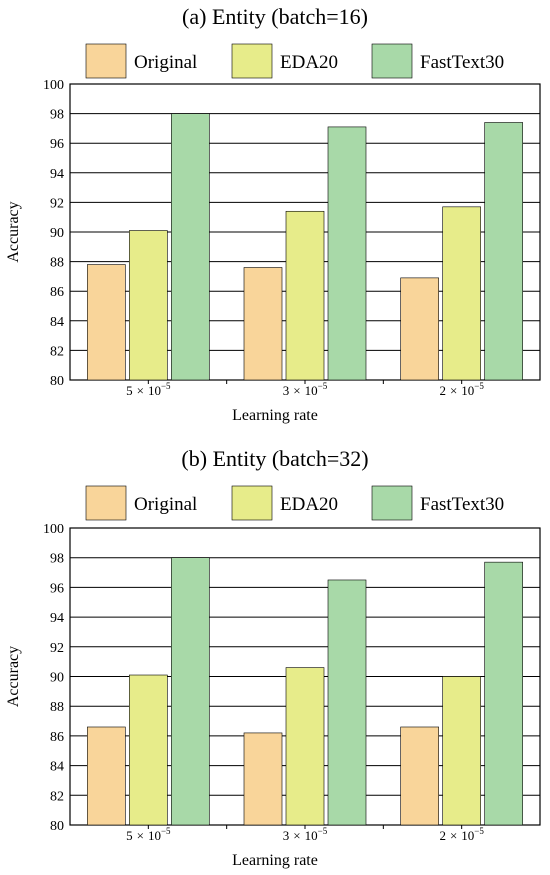  I want to click on chart-title: (a) Entity (batch=16), so click(275, 16).